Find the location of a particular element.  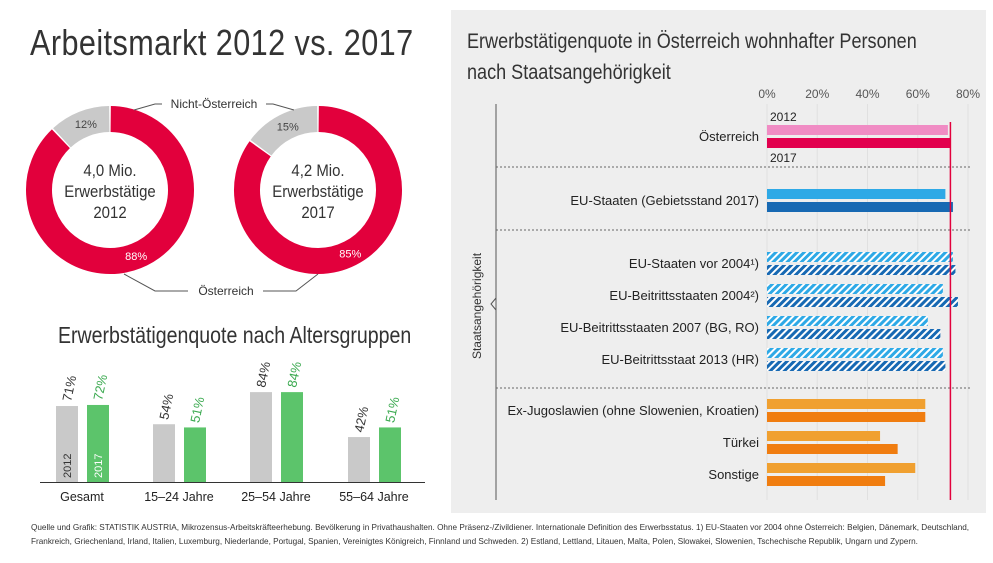

age-year-label-2017: 2017 is located at coordinates (99, 466).